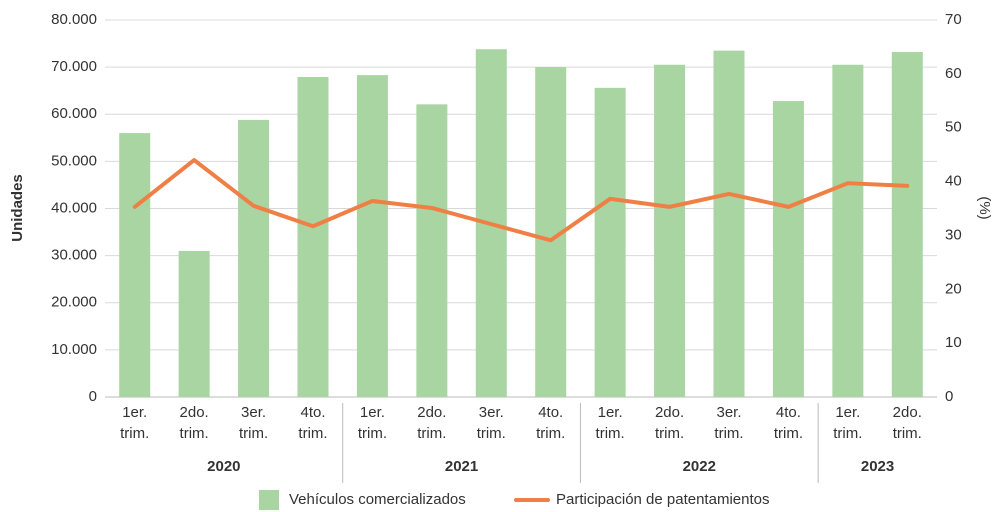 This screenshot has width=995, height=512. What do you see at coordinates (74, 66) in the screenshot?
I see `y-tick-label: 70.000` at bounding box center [74, 66].